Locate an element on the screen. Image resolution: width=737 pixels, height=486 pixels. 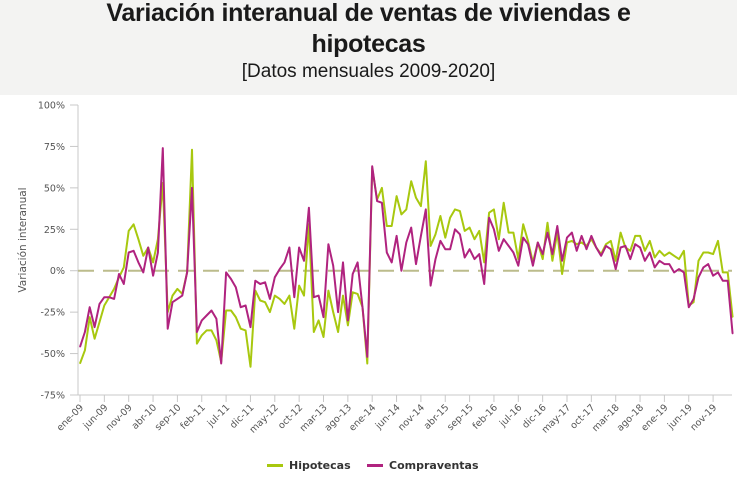
x-tick-label: sep-15 is located at coordinates (460, 417).